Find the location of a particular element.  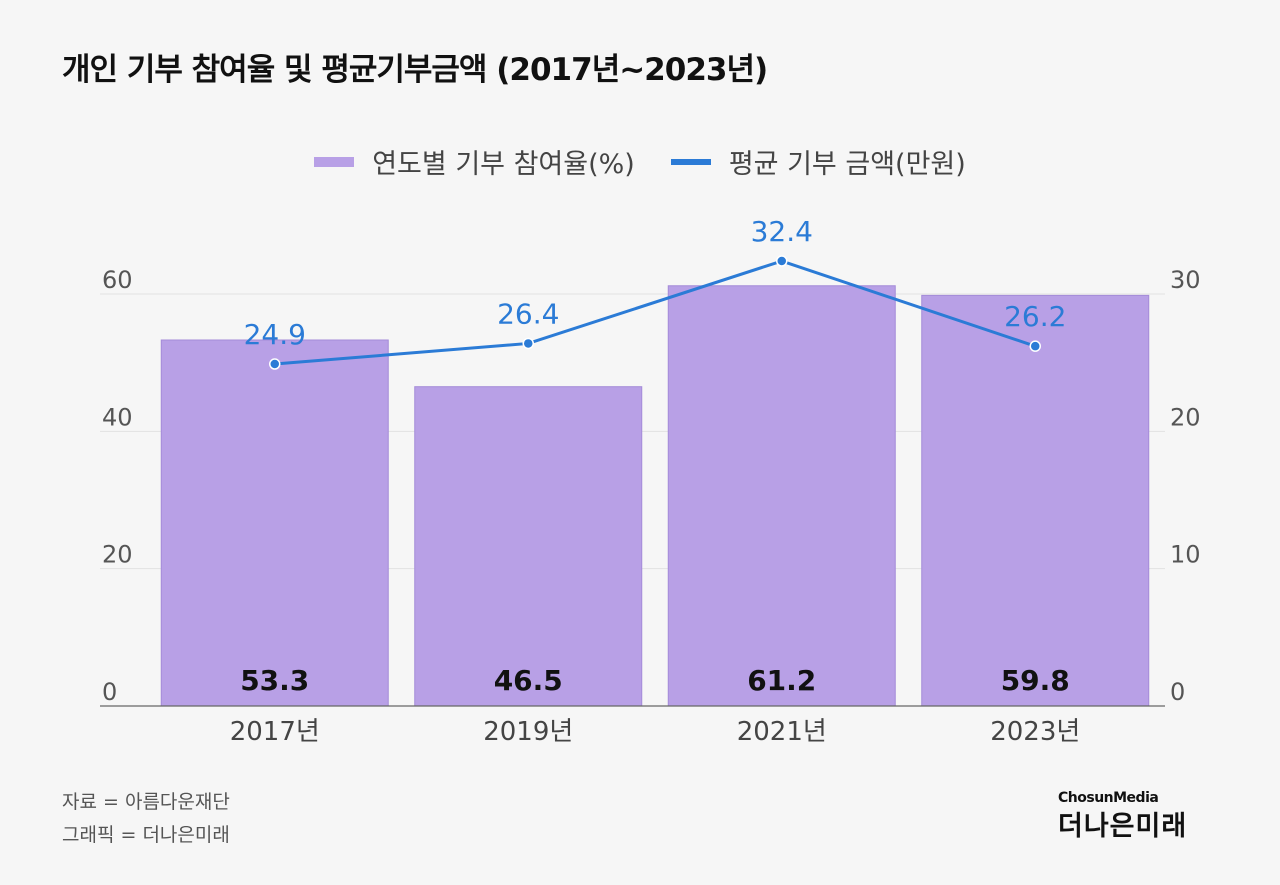

chart-title: 개인 기부 참여율 및 평균기부금액 (2017년~2023년) is located at coordinates (415, 70).